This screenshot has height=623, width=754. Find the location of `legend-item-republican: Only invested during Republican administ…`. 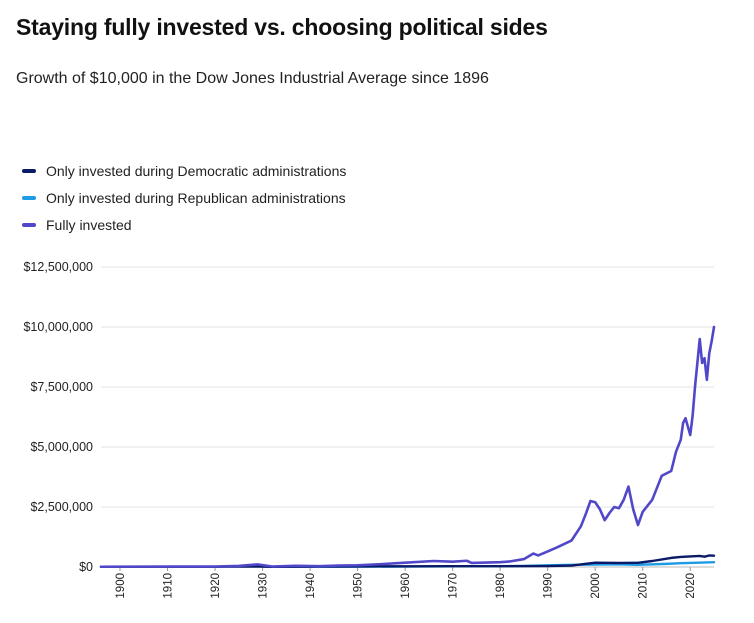

legend-item-republican: Only invested during Republican administ… is located at coordinates (184, 197).